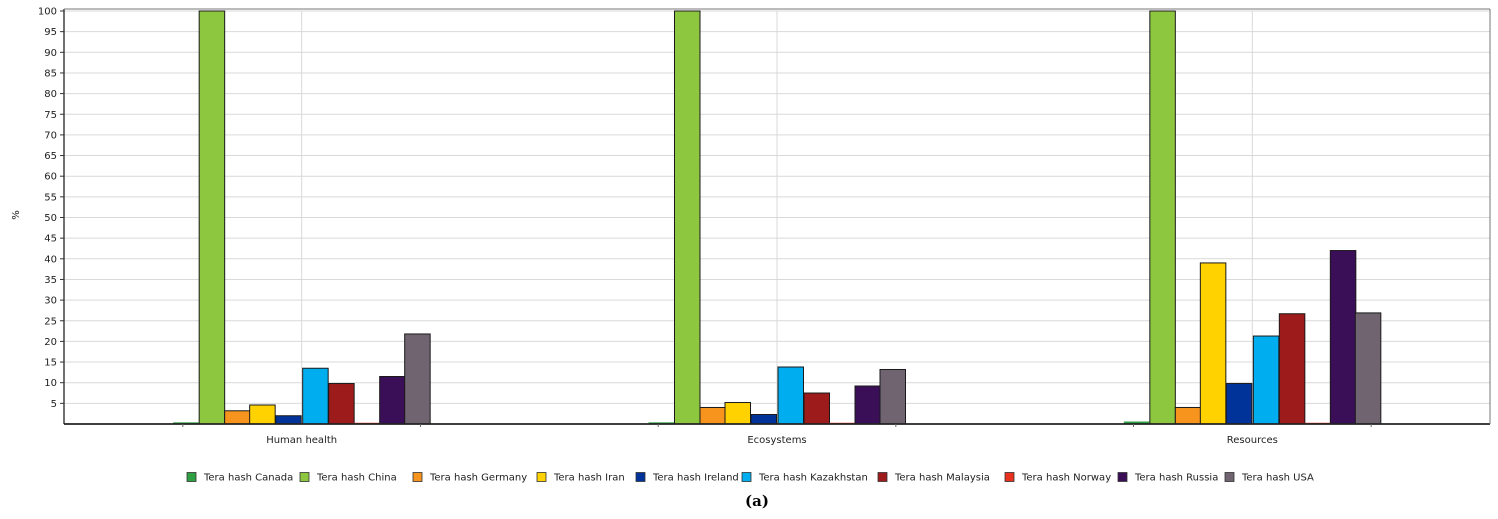  I want to click on y-axis-label: %, so click(16, 215).